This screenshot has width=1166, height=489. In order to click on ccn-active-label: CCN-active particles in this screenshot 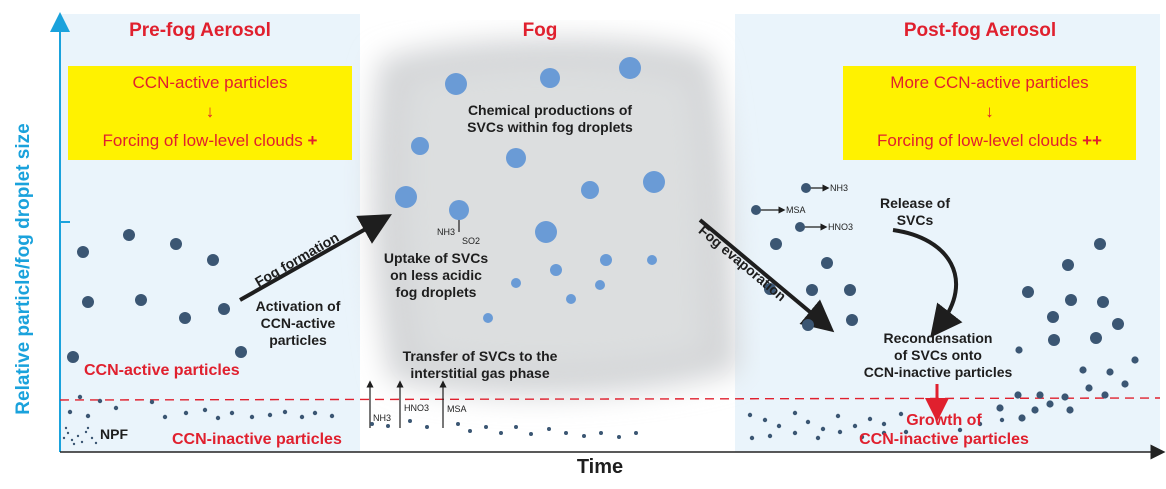, I will do `click(162, 370)`.